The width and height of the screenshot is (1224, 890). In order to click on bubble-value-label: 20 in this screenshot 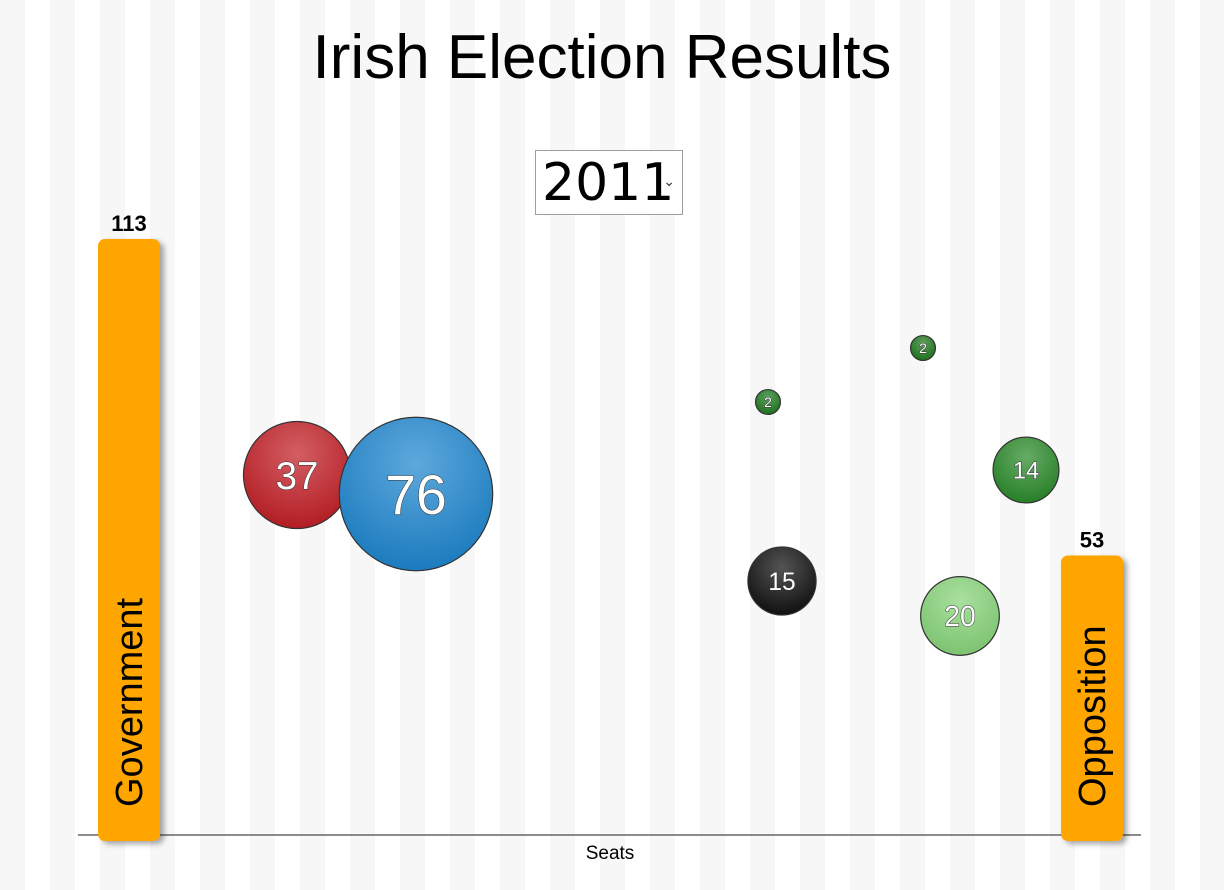, I will do `click(960, 617)`.